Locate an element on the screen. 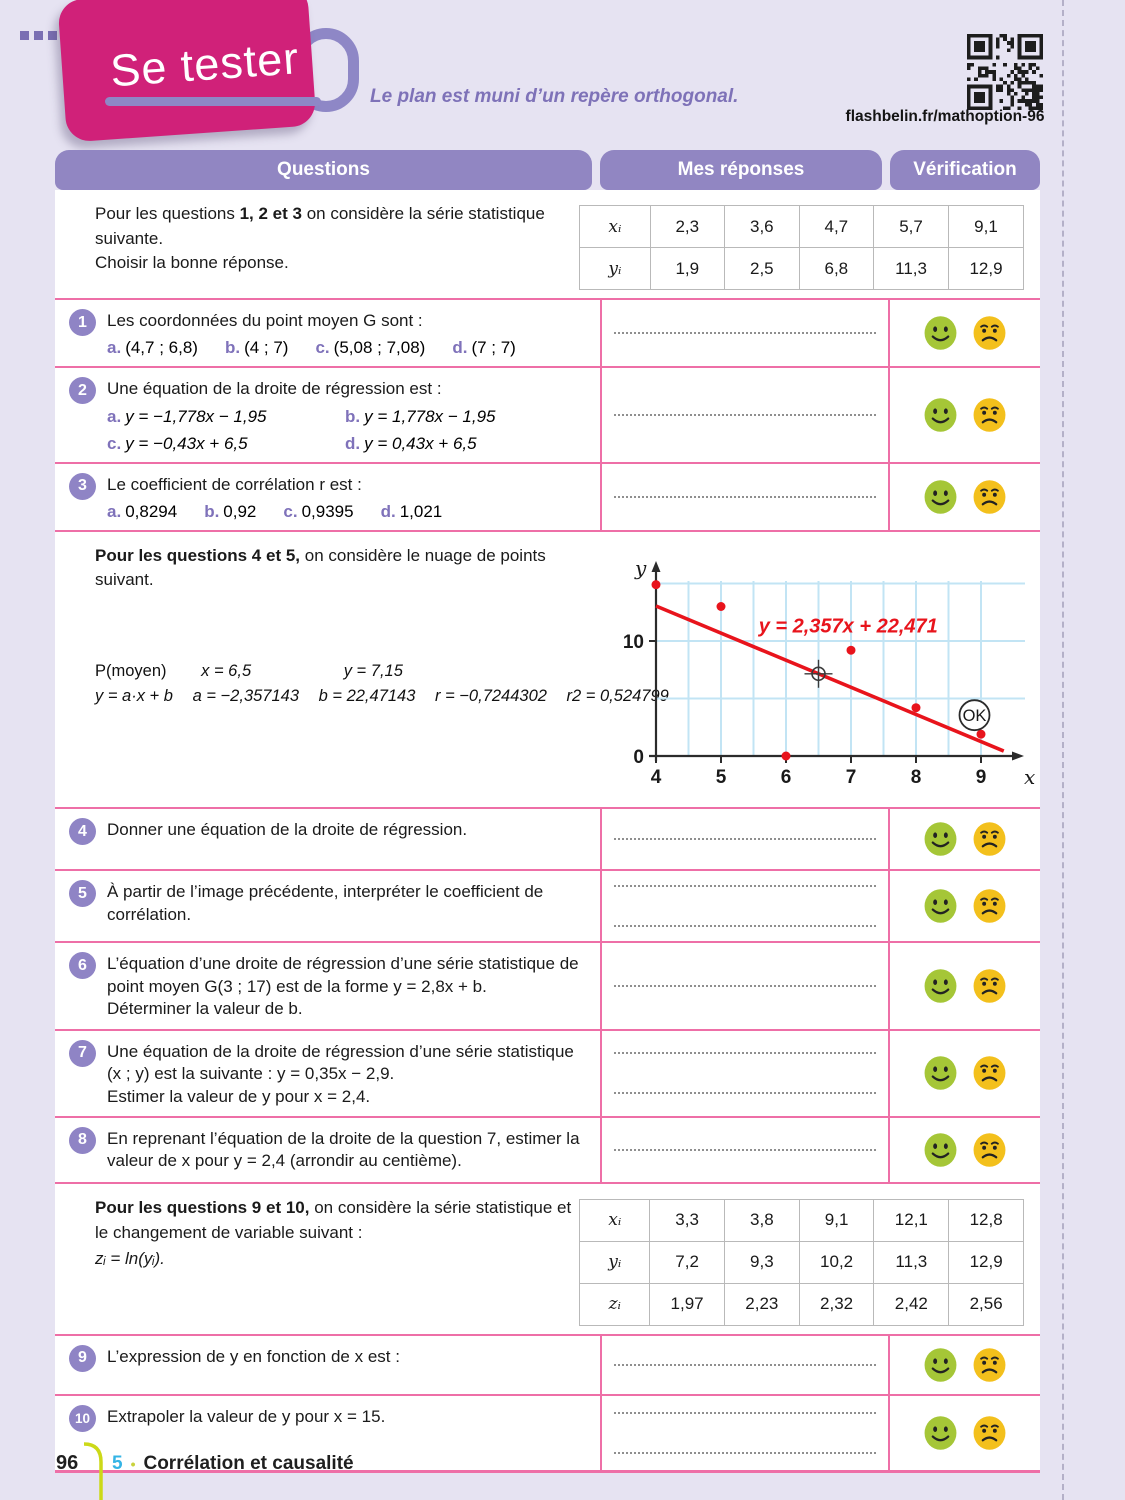 This screenshot has width=1125, height=1500. table-row: xᵢ 3,3 3,8 9,1 12,1 12,8 is located at coordinates (801, 1220).